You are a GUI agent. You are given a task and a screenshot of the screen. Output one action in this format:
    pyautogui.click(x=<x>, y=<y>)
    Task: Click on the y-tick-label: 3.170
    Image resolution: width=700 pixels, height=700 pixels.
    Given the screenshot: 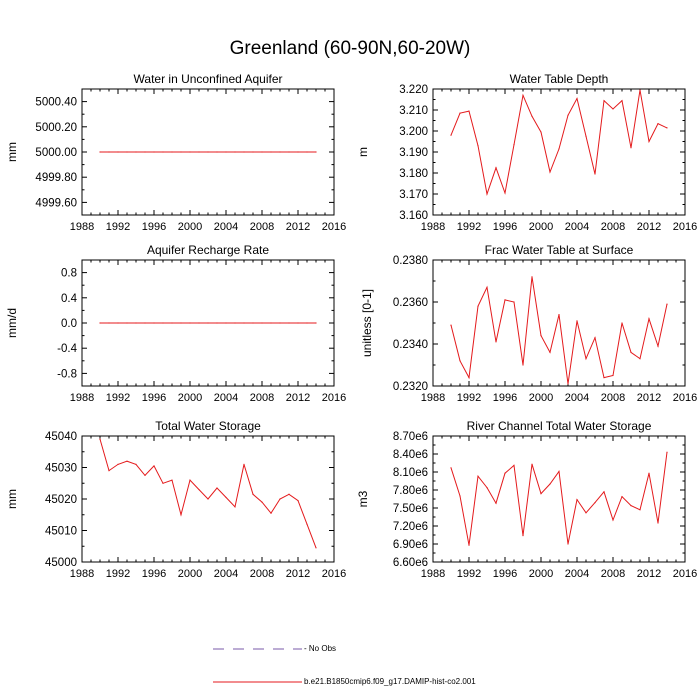 What is the action you would take?
    pyautogui.click(x=413, y=195)
    